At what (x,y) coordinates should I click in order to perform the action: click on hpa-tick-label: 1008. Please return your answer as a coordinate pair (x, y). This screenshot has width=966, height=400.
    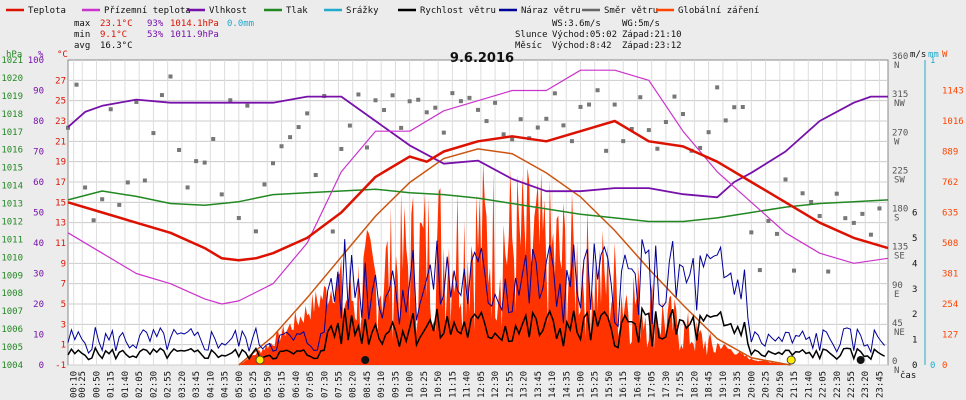
    Looking at the image, I should click on (12, 294).